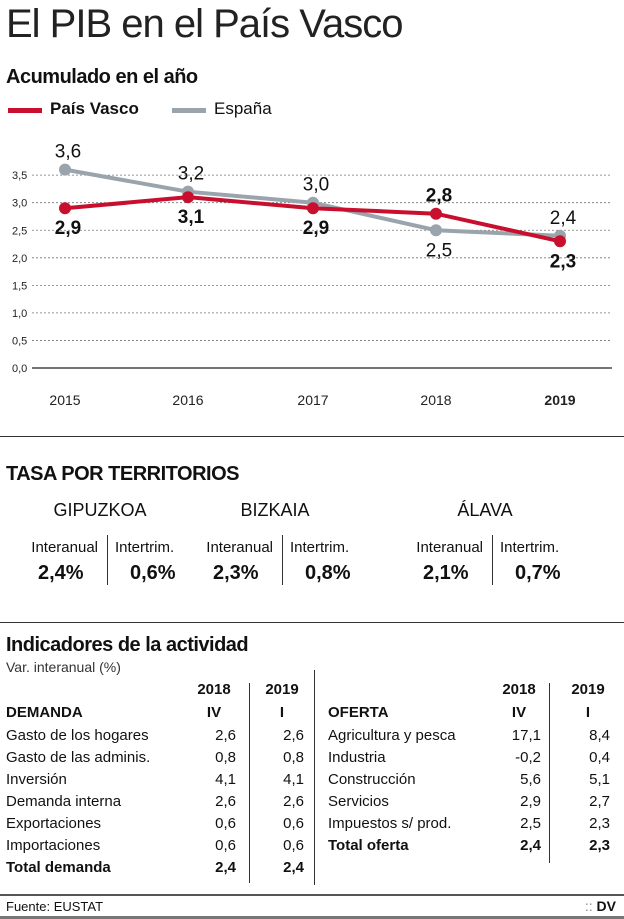 The height and width of the screenshot is (919, 624). What do you see at coordinates (368, 845) in the screenshot?
I see `row-label: Total oferta` at bounding box center [368, 845].